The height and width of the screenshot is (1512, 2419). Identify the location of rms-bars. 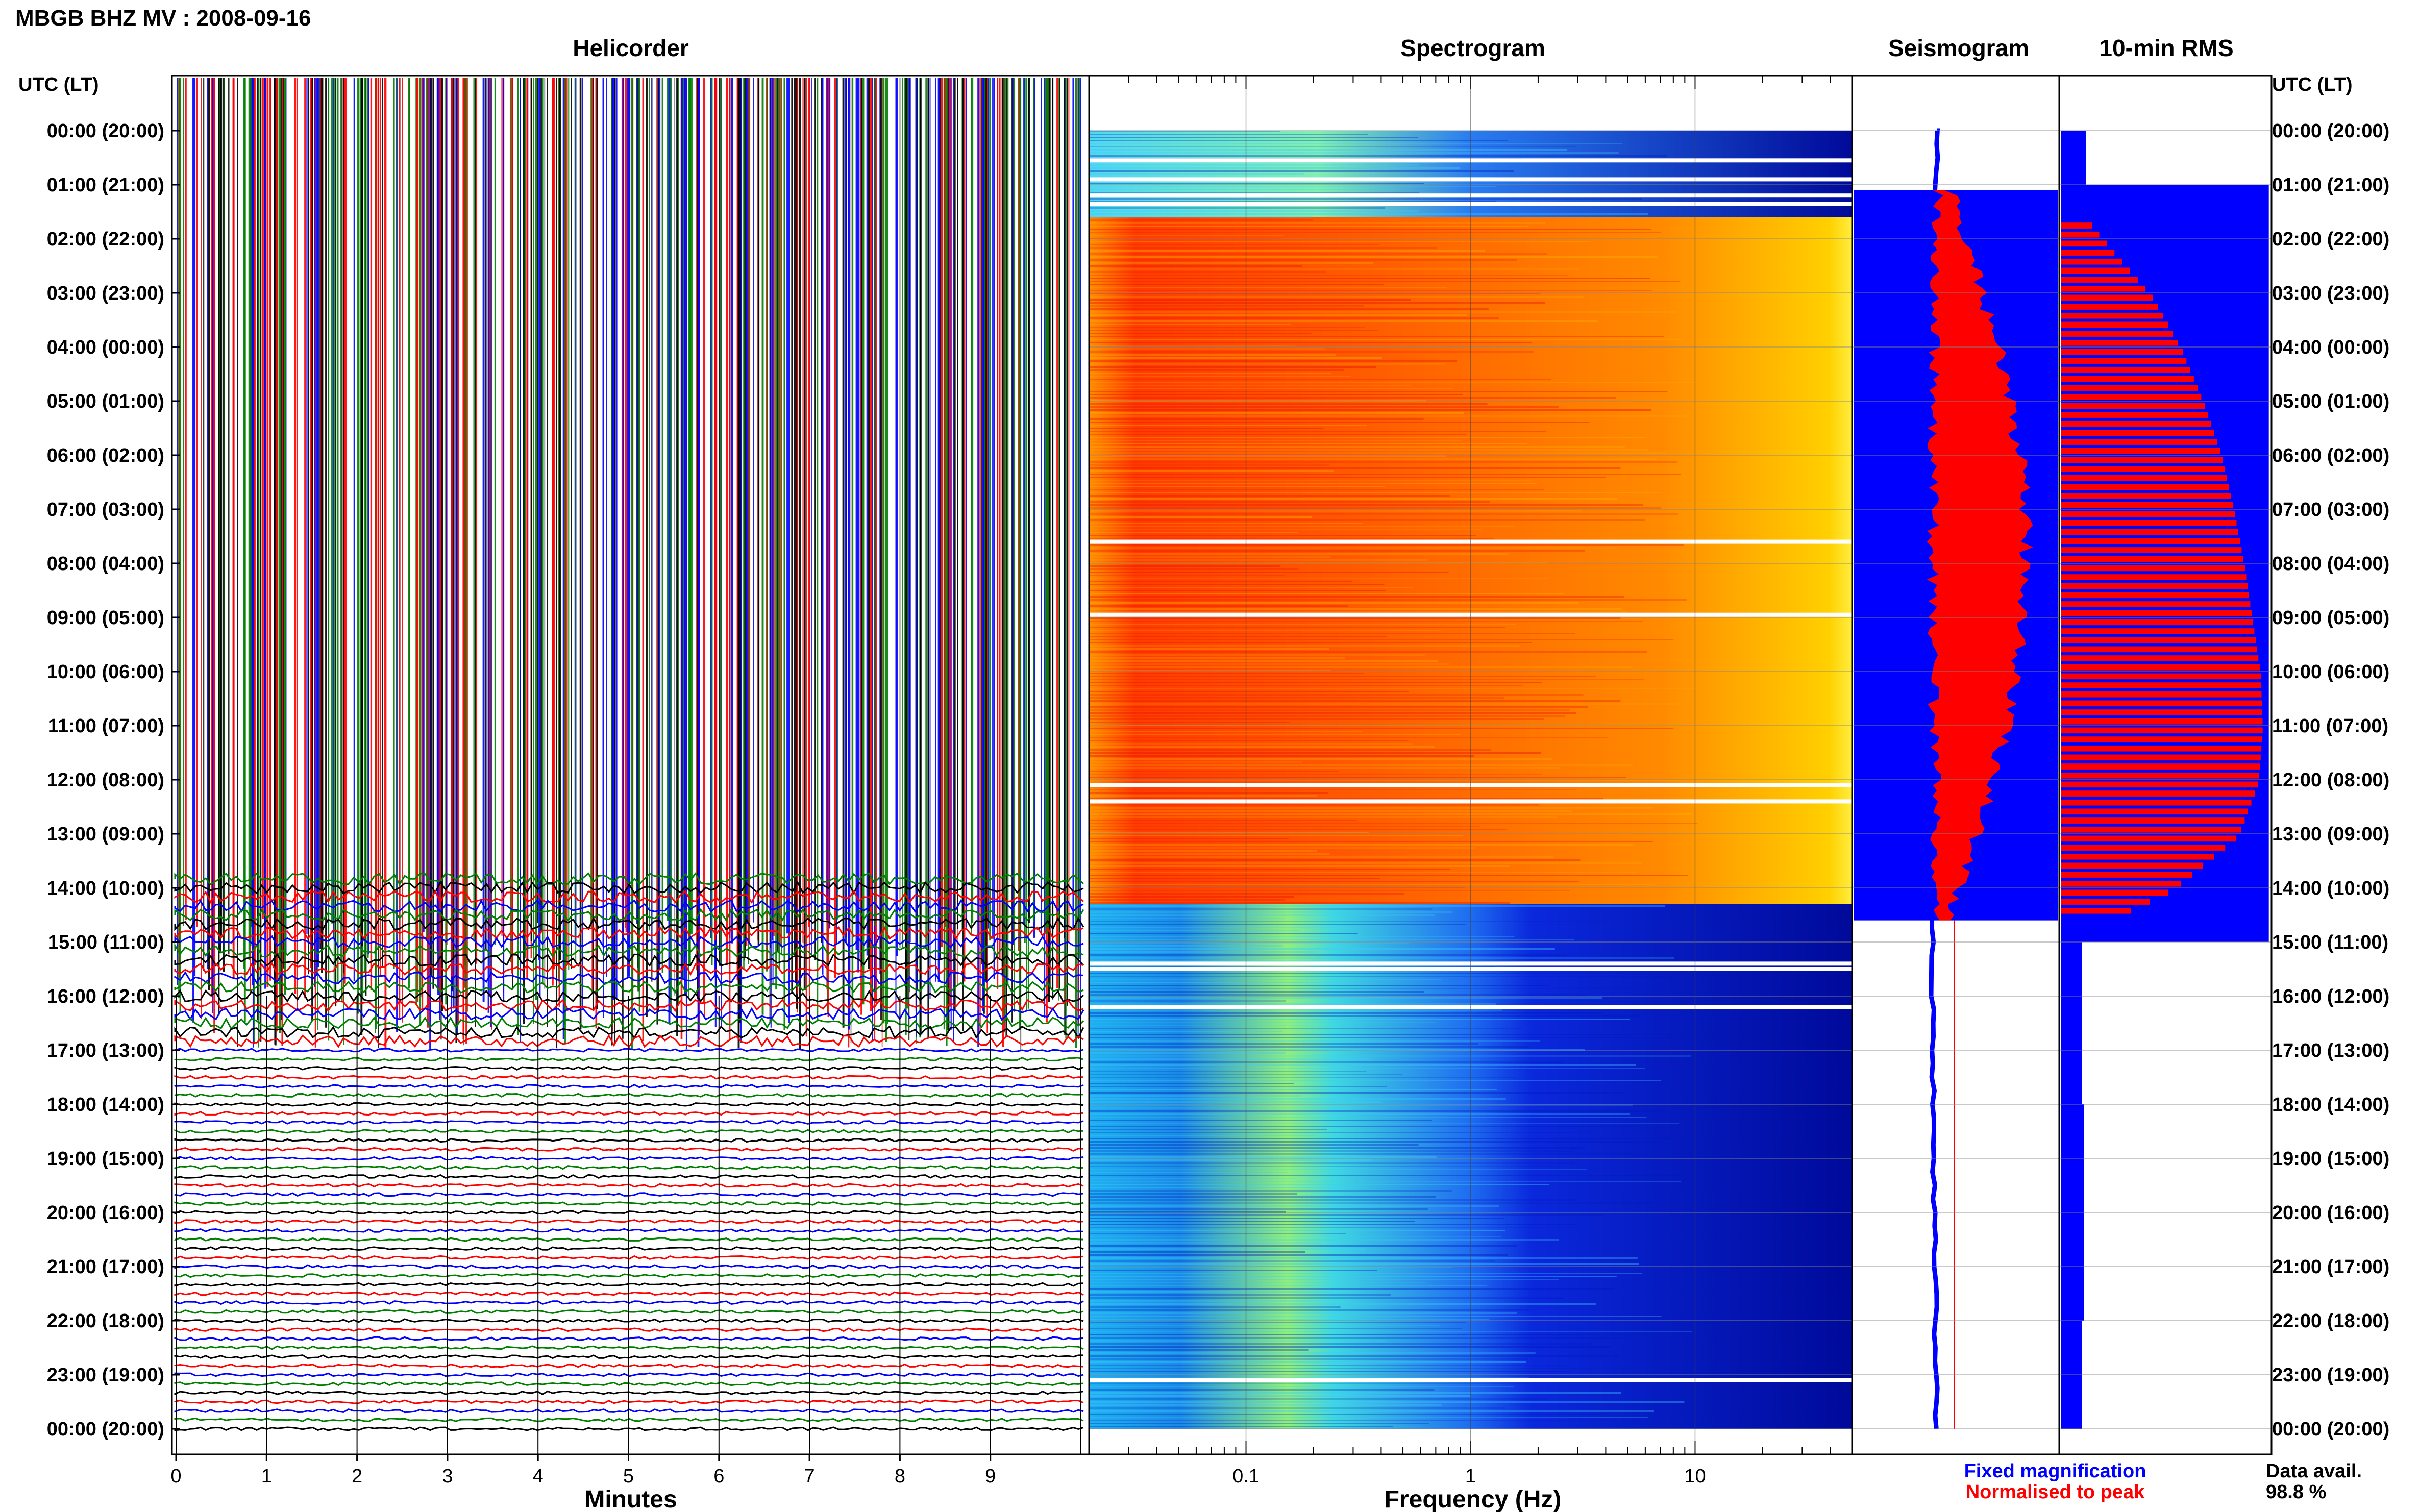
(2165, 780).